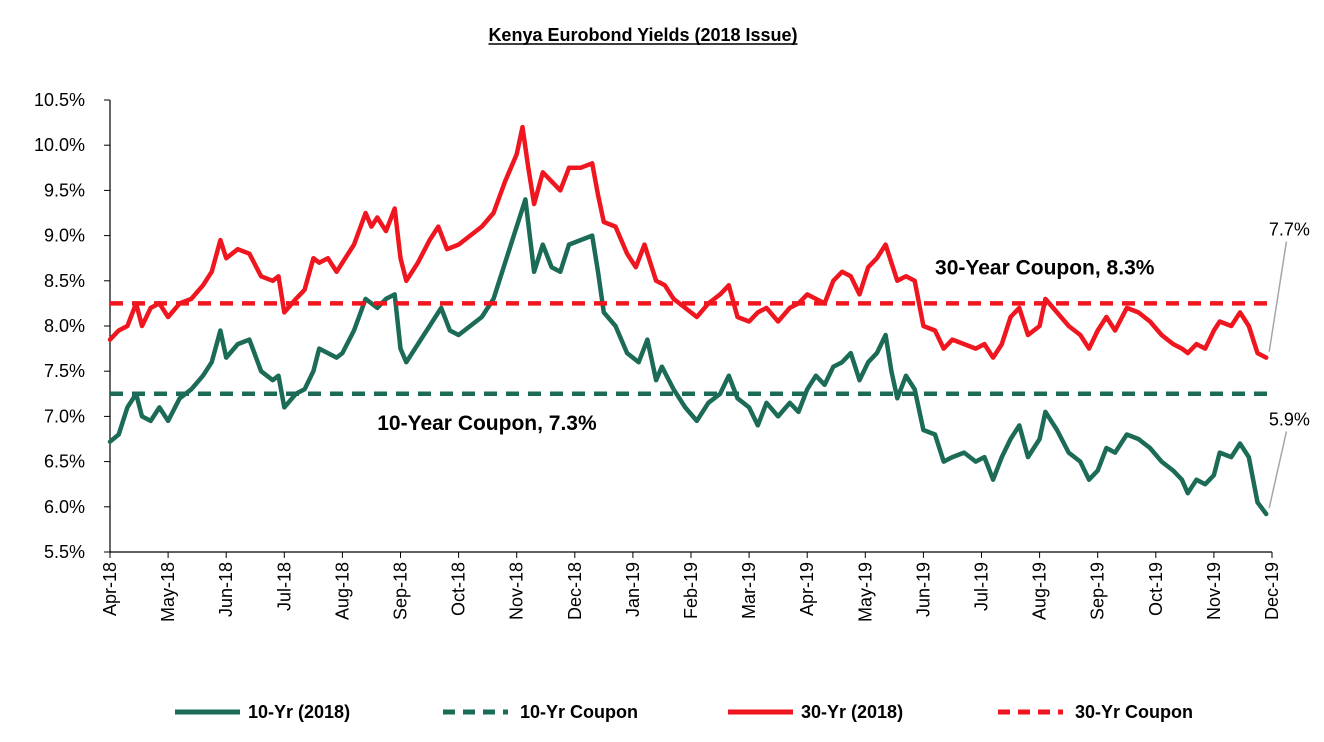 The image size is (1324, 742). What do you see at coordinates (807, 589) in the screenshot?
I see `x-tick-label: Apr-19` at bounding box center [807, 589].